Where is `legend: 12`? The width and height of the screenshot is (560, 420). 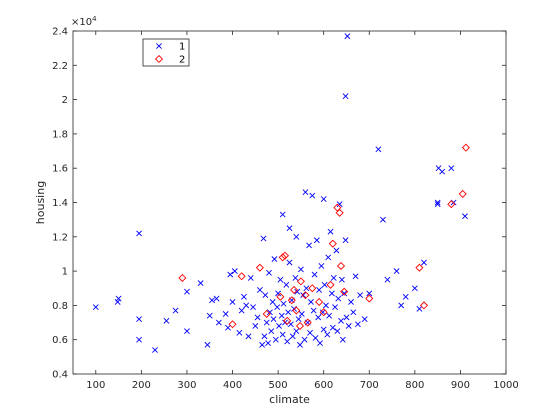 legend: 12 is located at coordinates (166, 52).